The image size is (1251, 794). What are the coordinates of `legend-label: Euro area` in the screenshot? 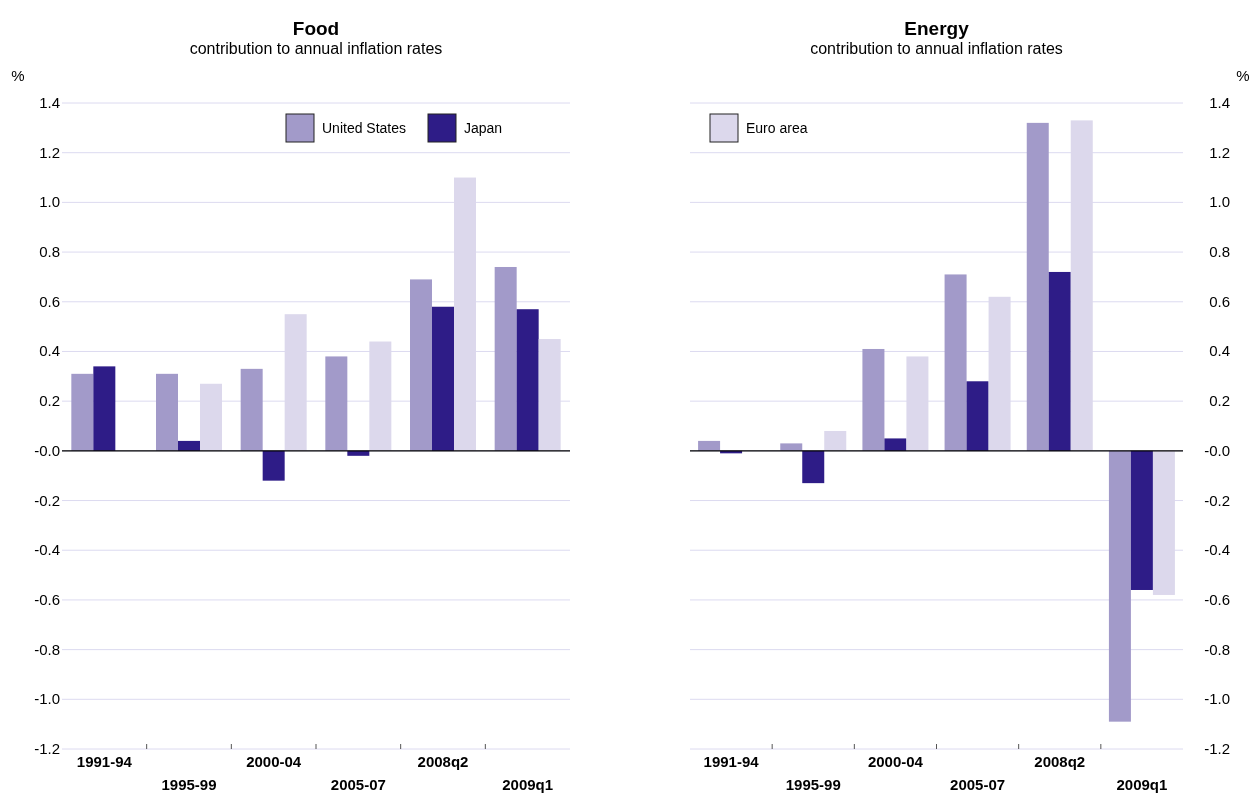 It's located at (777, 128).